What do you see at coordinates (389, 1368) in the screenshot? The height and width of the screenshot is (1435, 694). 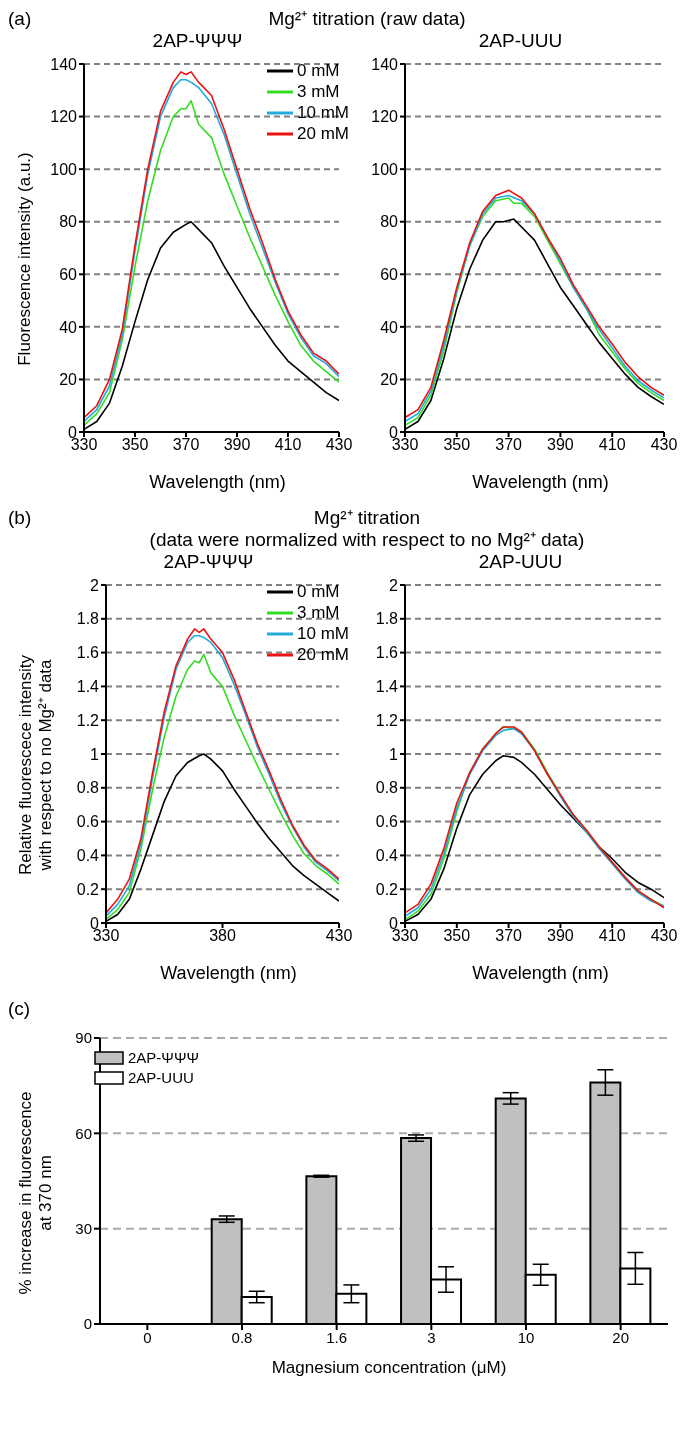 I see `x-axis-title: Magnesium concentration (μM)` at bounding box center [389, 1368].